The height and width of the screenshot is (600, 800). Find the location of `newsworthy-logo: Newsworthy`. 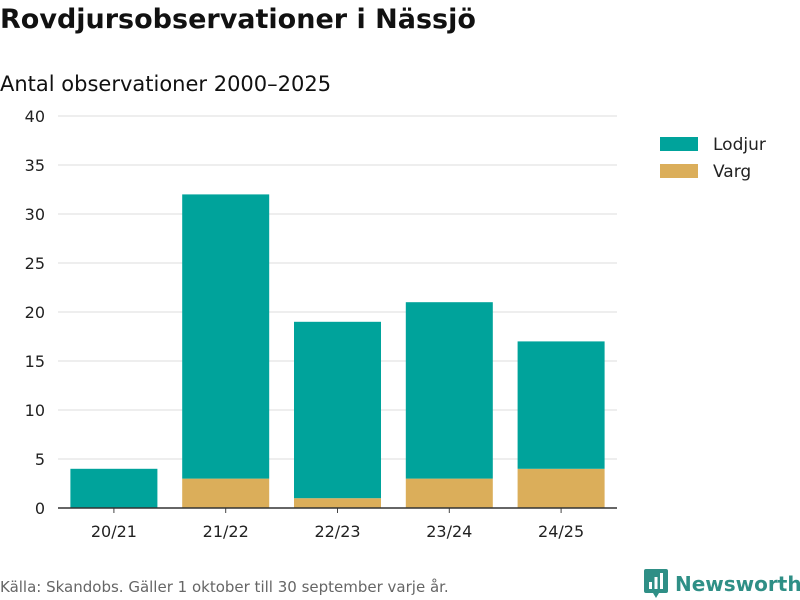

newsworthy-logo: Newsworthy is located at coordinates (721, 584).